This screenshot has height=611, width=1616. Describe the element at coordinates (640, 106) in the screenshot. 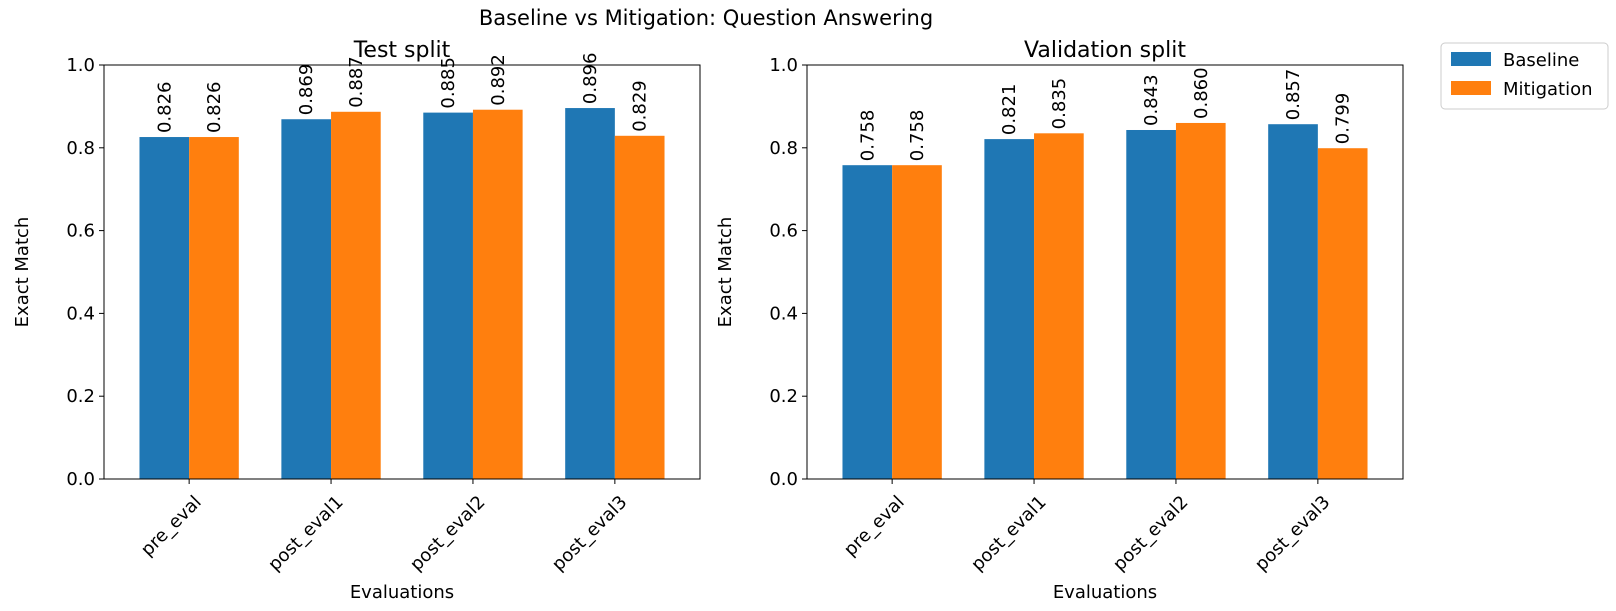

I see `bar-value-label: 0.829` at that location.